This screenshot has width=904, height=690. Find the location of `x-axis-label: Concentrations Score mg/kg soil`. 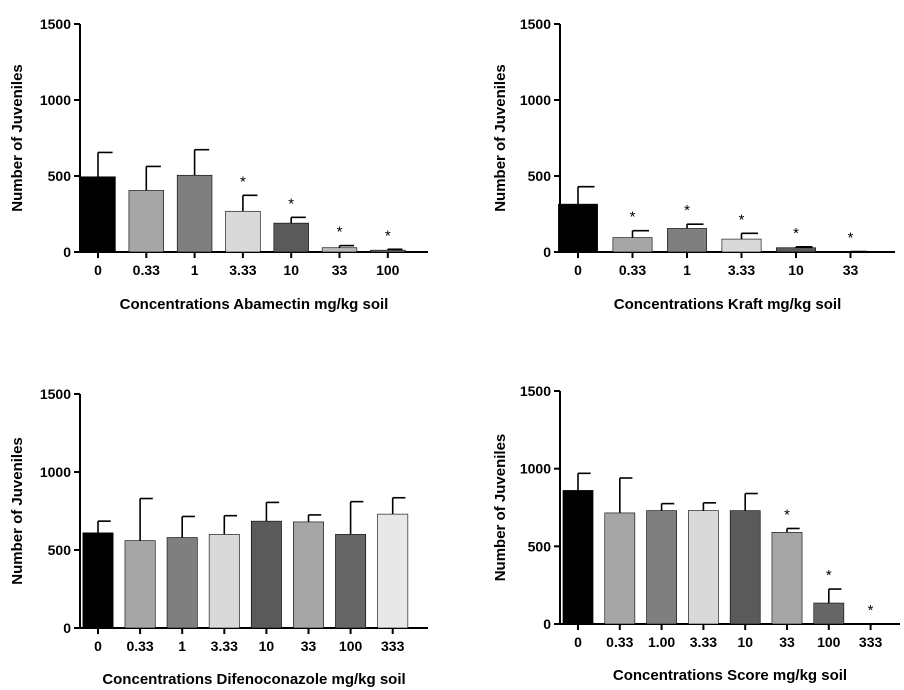

x-axis-label: Concentrations Score mg/kg soil is located at coordinates (730, 675).